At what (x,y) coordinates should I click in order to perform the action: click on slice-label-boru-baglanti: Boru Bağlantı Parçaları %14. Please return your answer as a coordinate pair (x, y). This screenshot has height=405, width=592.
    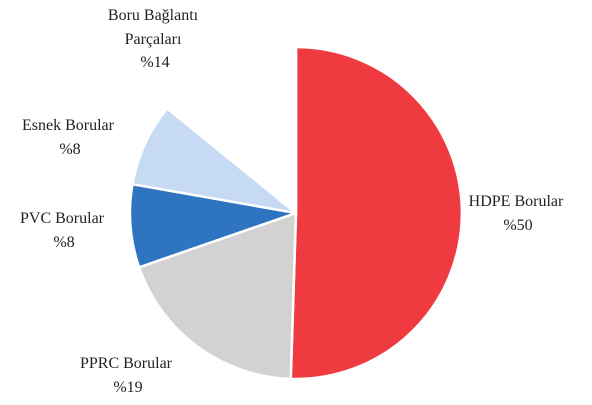
    Looking at the image, I should click on (155, 39).